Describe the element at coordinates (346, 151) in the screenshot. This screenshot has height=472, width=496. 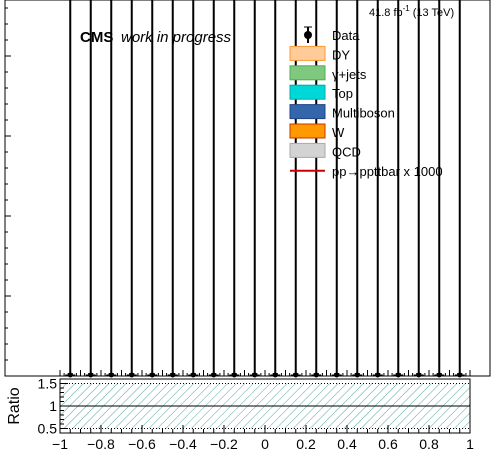
I see `legend-label: QCD` at that location.